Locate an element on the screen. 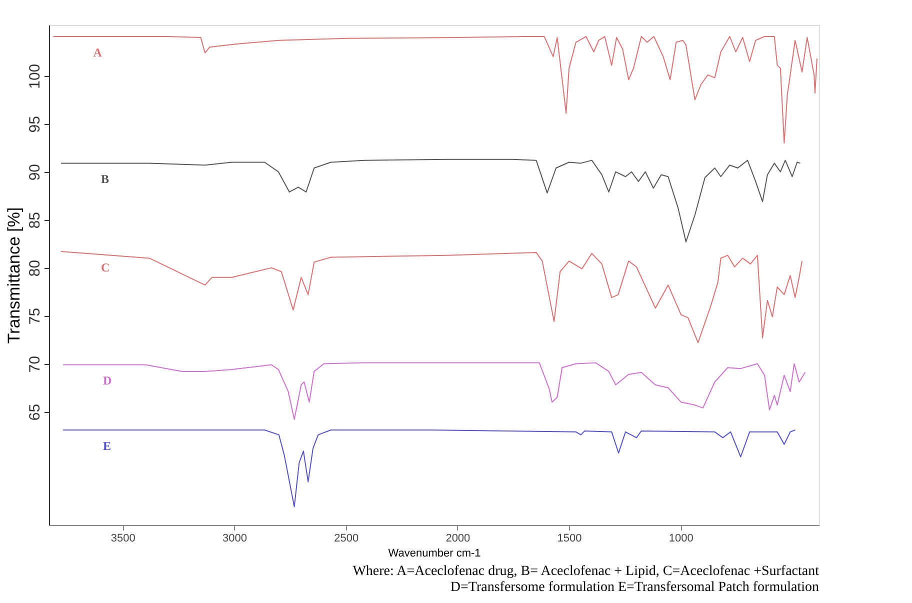 The height and width of the screenshot is (603, 912). y-tick-label: 85 is located at coordinates (35, 220).